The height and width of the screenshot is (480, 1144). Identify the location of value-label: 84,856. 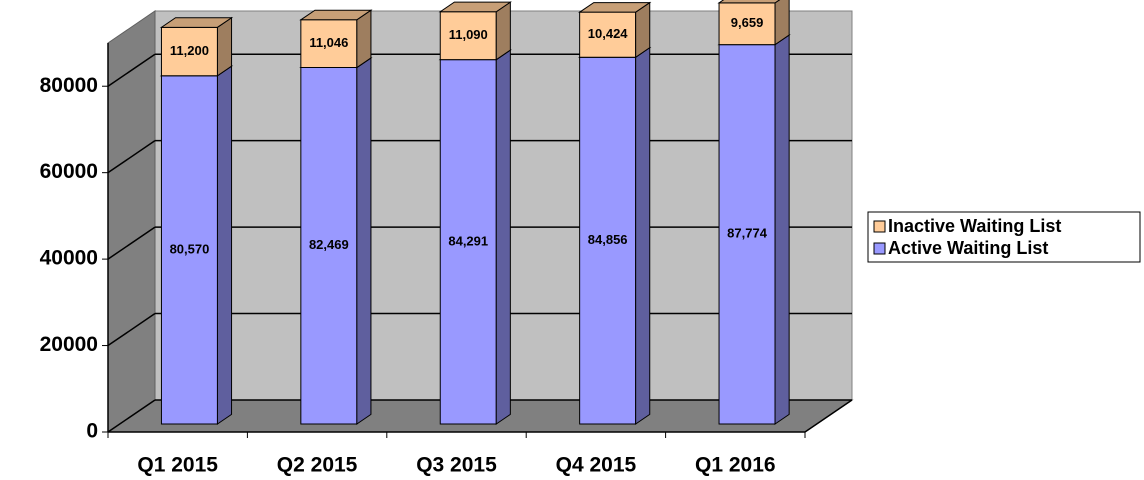
(608, 239).